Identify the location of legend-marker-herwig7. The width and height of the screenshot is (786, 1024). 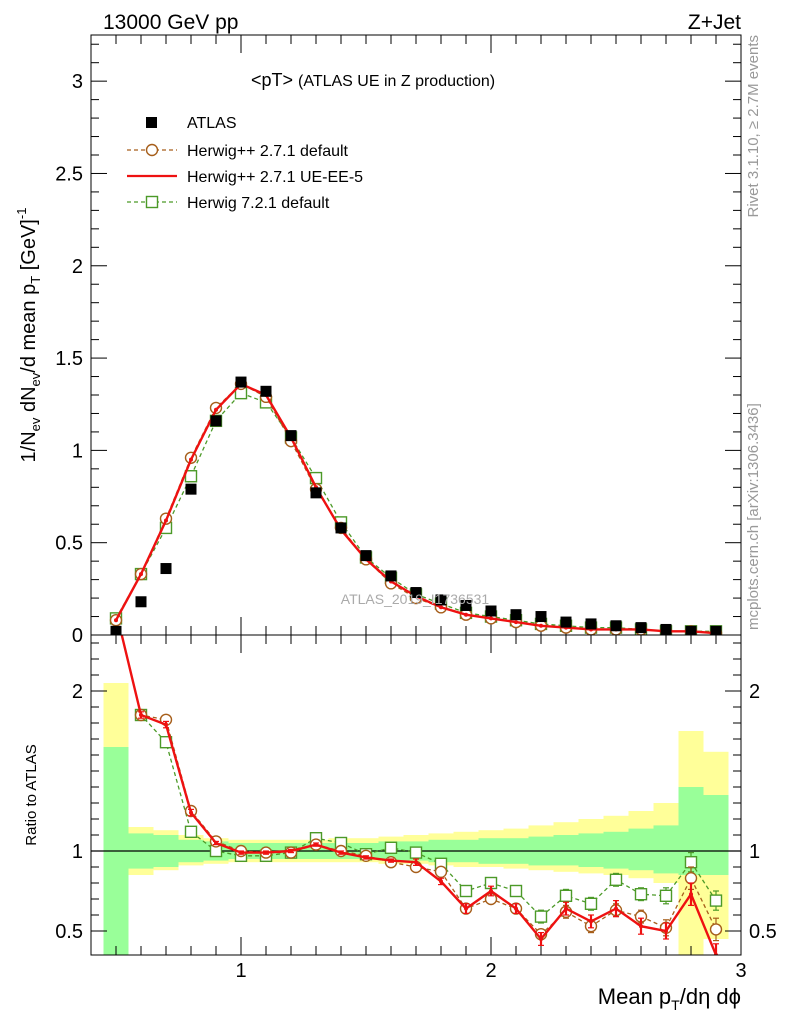
(152, 202).